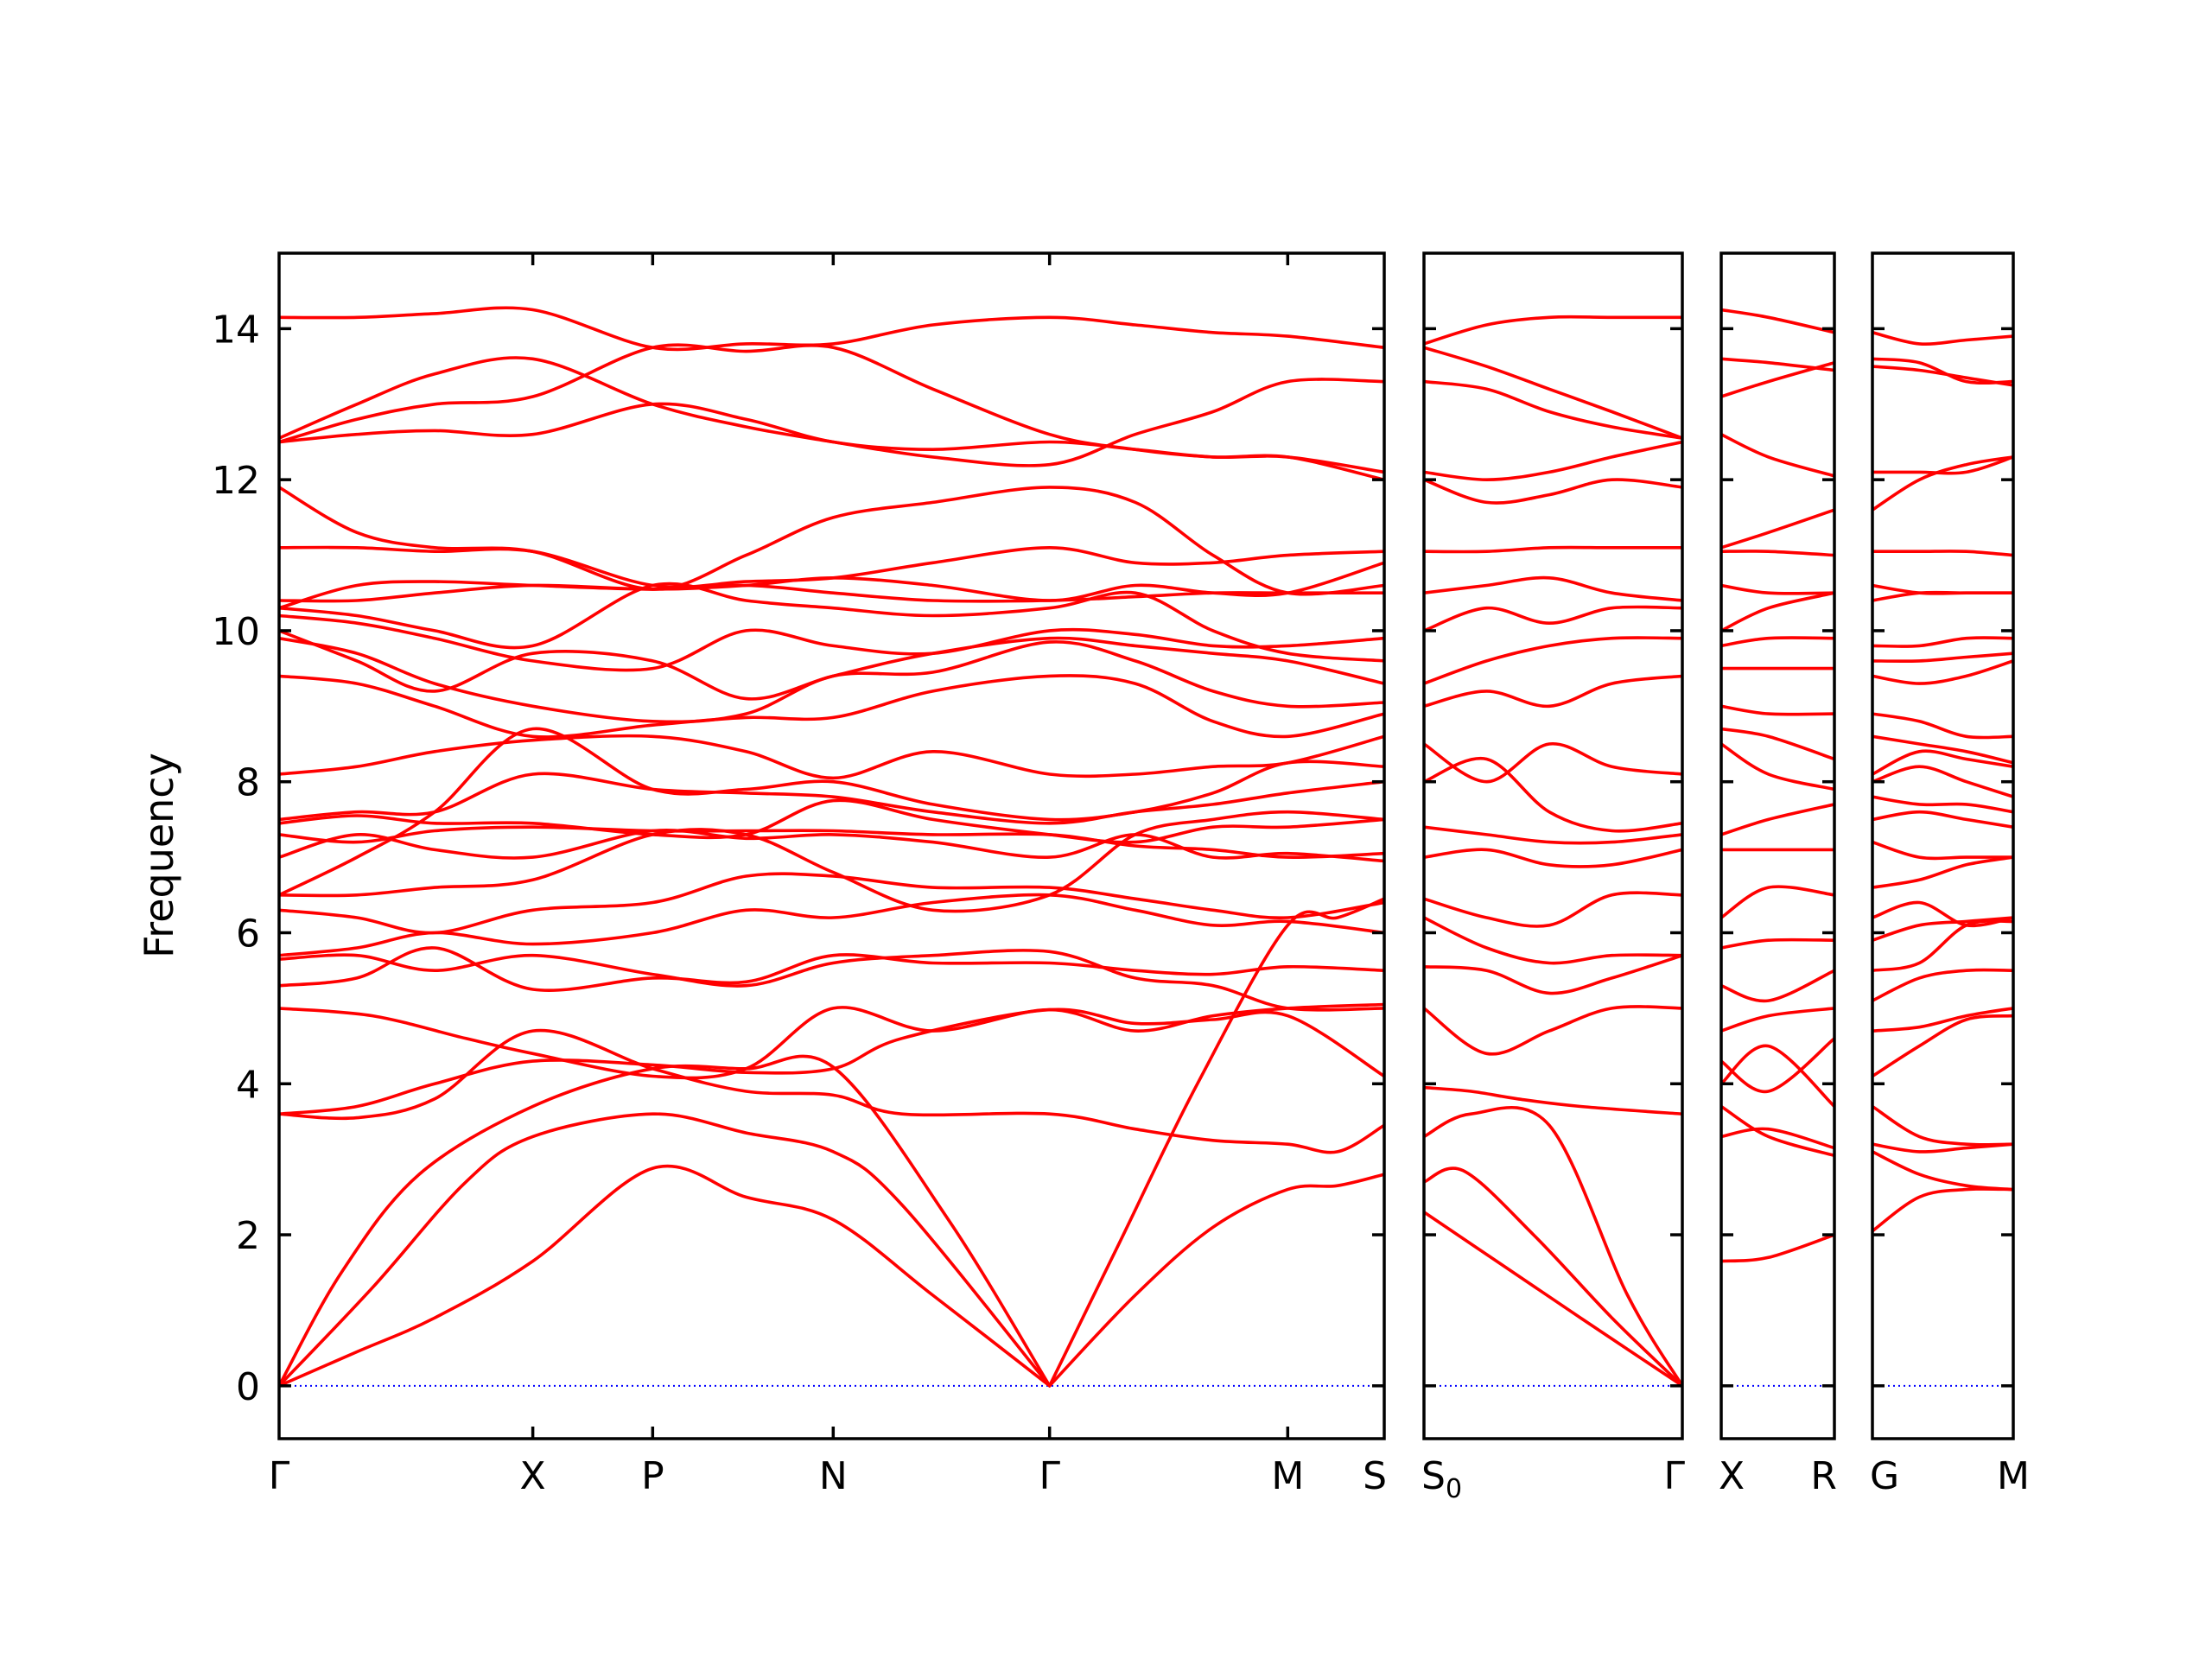 Image resolution: width=2212 pixels, height=1659 pixels. What do you see at coordinates (236, 481) in the screenshot?
I see `y-tick-label: 12` at bounding box center [236, 481].